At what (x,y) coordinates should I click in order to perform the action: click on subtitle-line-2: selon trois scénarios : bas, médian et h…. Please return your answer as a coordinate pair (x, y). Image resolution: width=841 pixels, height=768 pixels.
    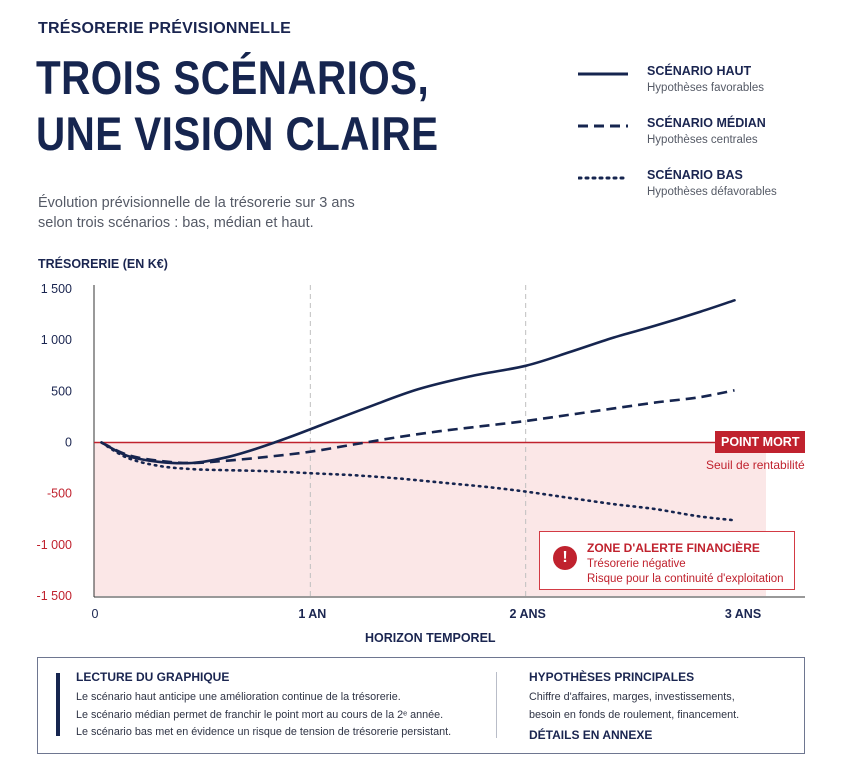
    Looking at the image, I should click on (176, 223).